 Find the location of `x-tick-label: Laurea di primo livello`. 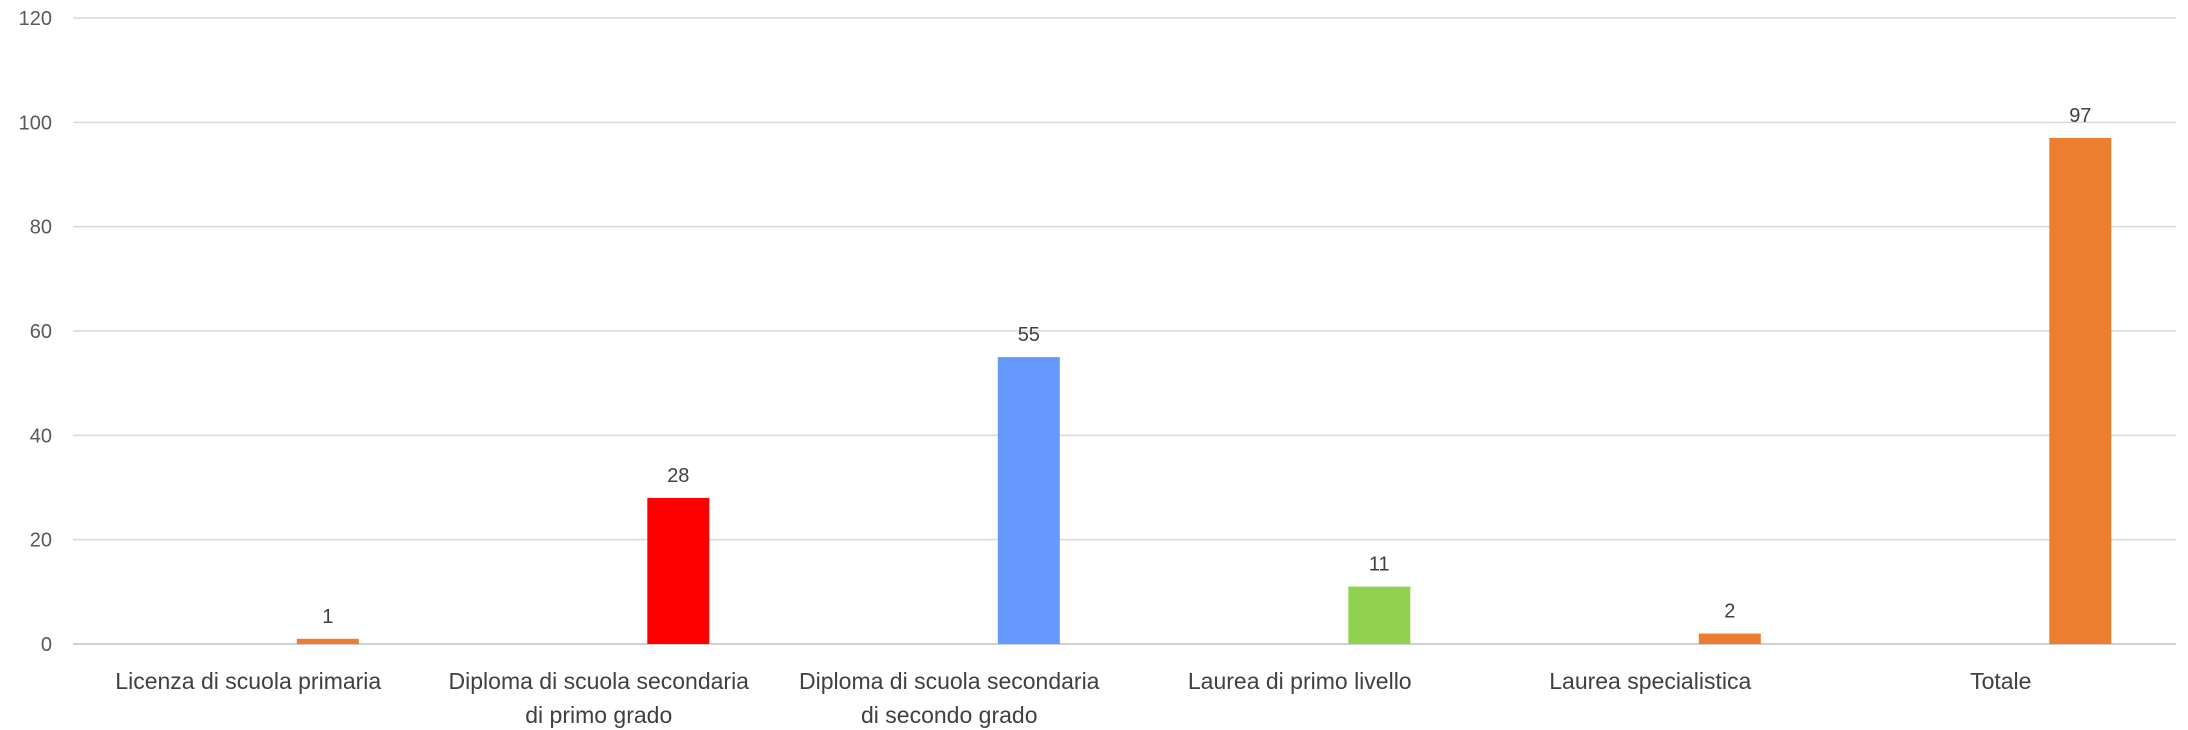

x-tick-label: Laurea di primo livello is located at coordinates (1300, 681).